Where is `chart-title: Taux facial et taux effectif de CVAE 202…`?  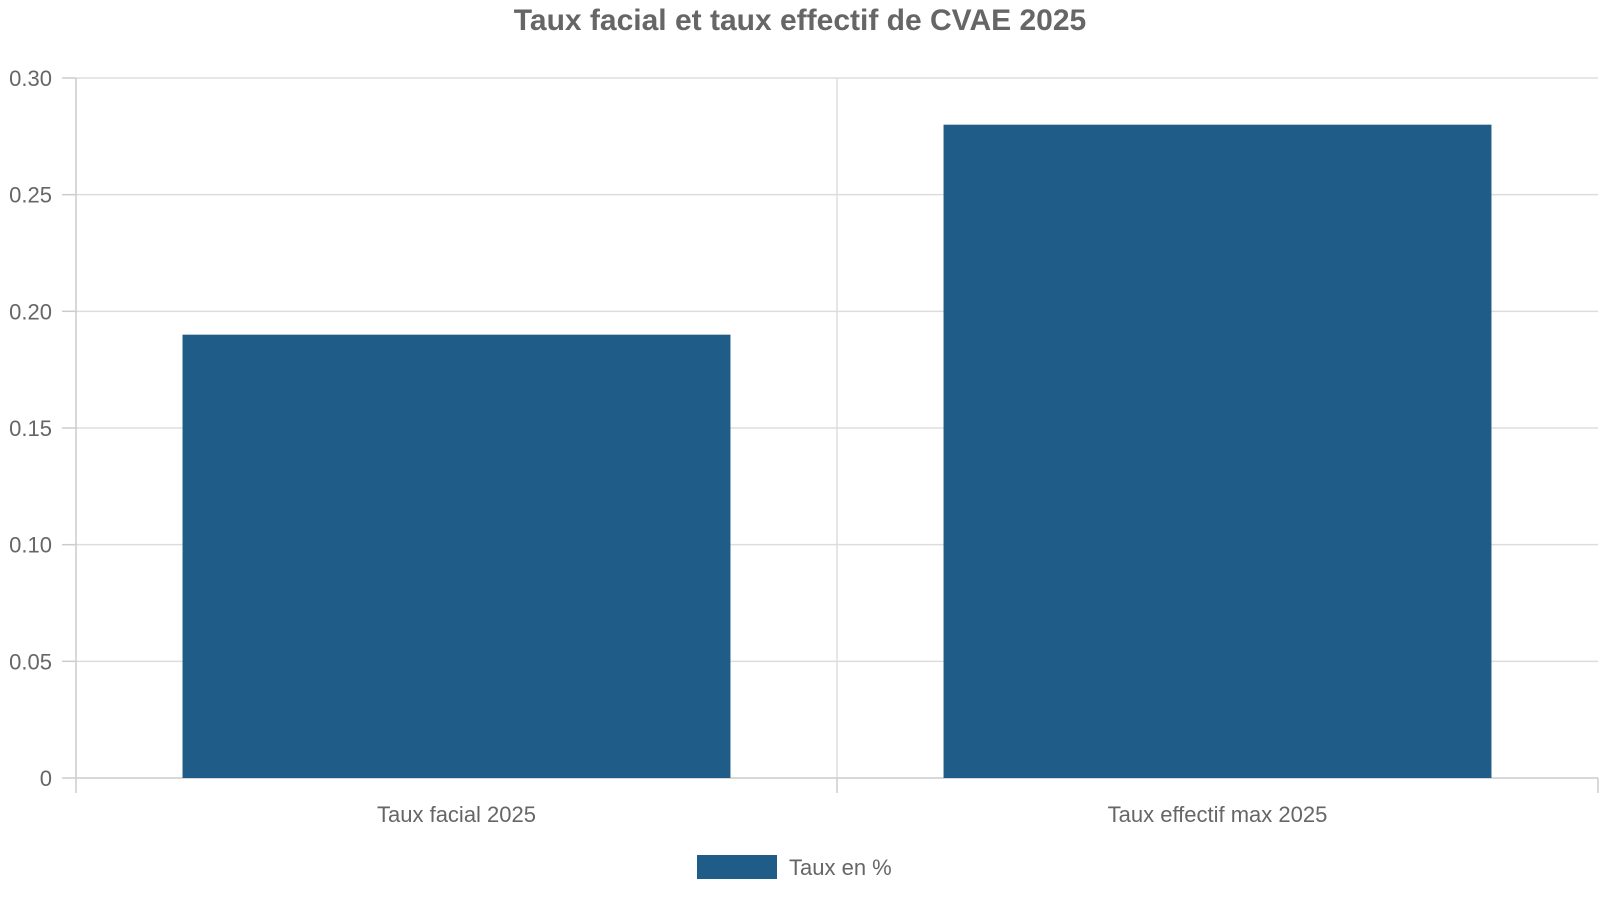 chart-title: Taux facial et taux effectif de CVAE 202… is located at coordinates (800, 20).